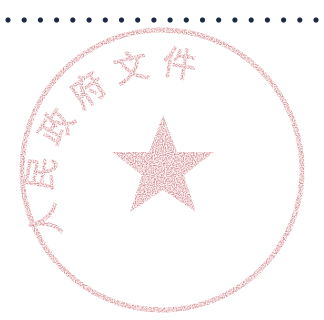 The image size is (324, 320). What do you see at coordinates (162, 20) in the screenshot?
I see `dot-leader-line` at bounding box center [162, 20].